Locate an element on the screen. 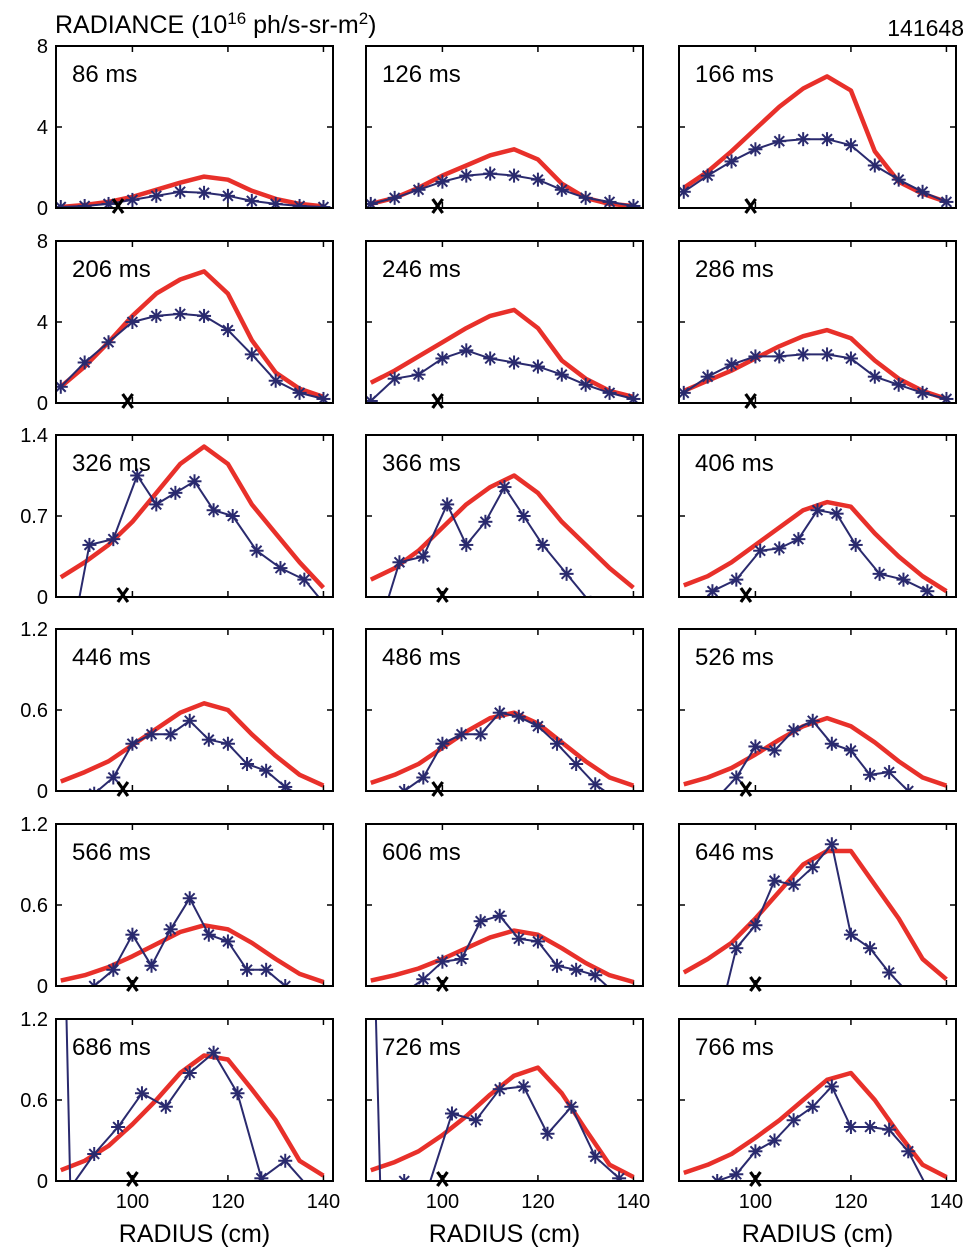  panel: 0 0.6 1.2 566 ms is located at coordinates (177, 910).